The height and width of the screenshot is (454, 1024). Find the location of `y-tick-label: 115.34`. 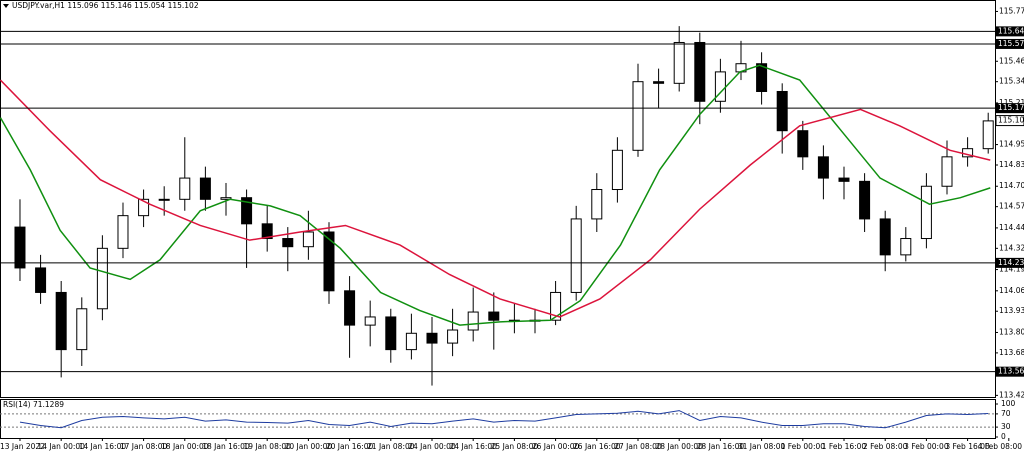

y-tick-label: 115.34 is located at coordinates (1011, 81).